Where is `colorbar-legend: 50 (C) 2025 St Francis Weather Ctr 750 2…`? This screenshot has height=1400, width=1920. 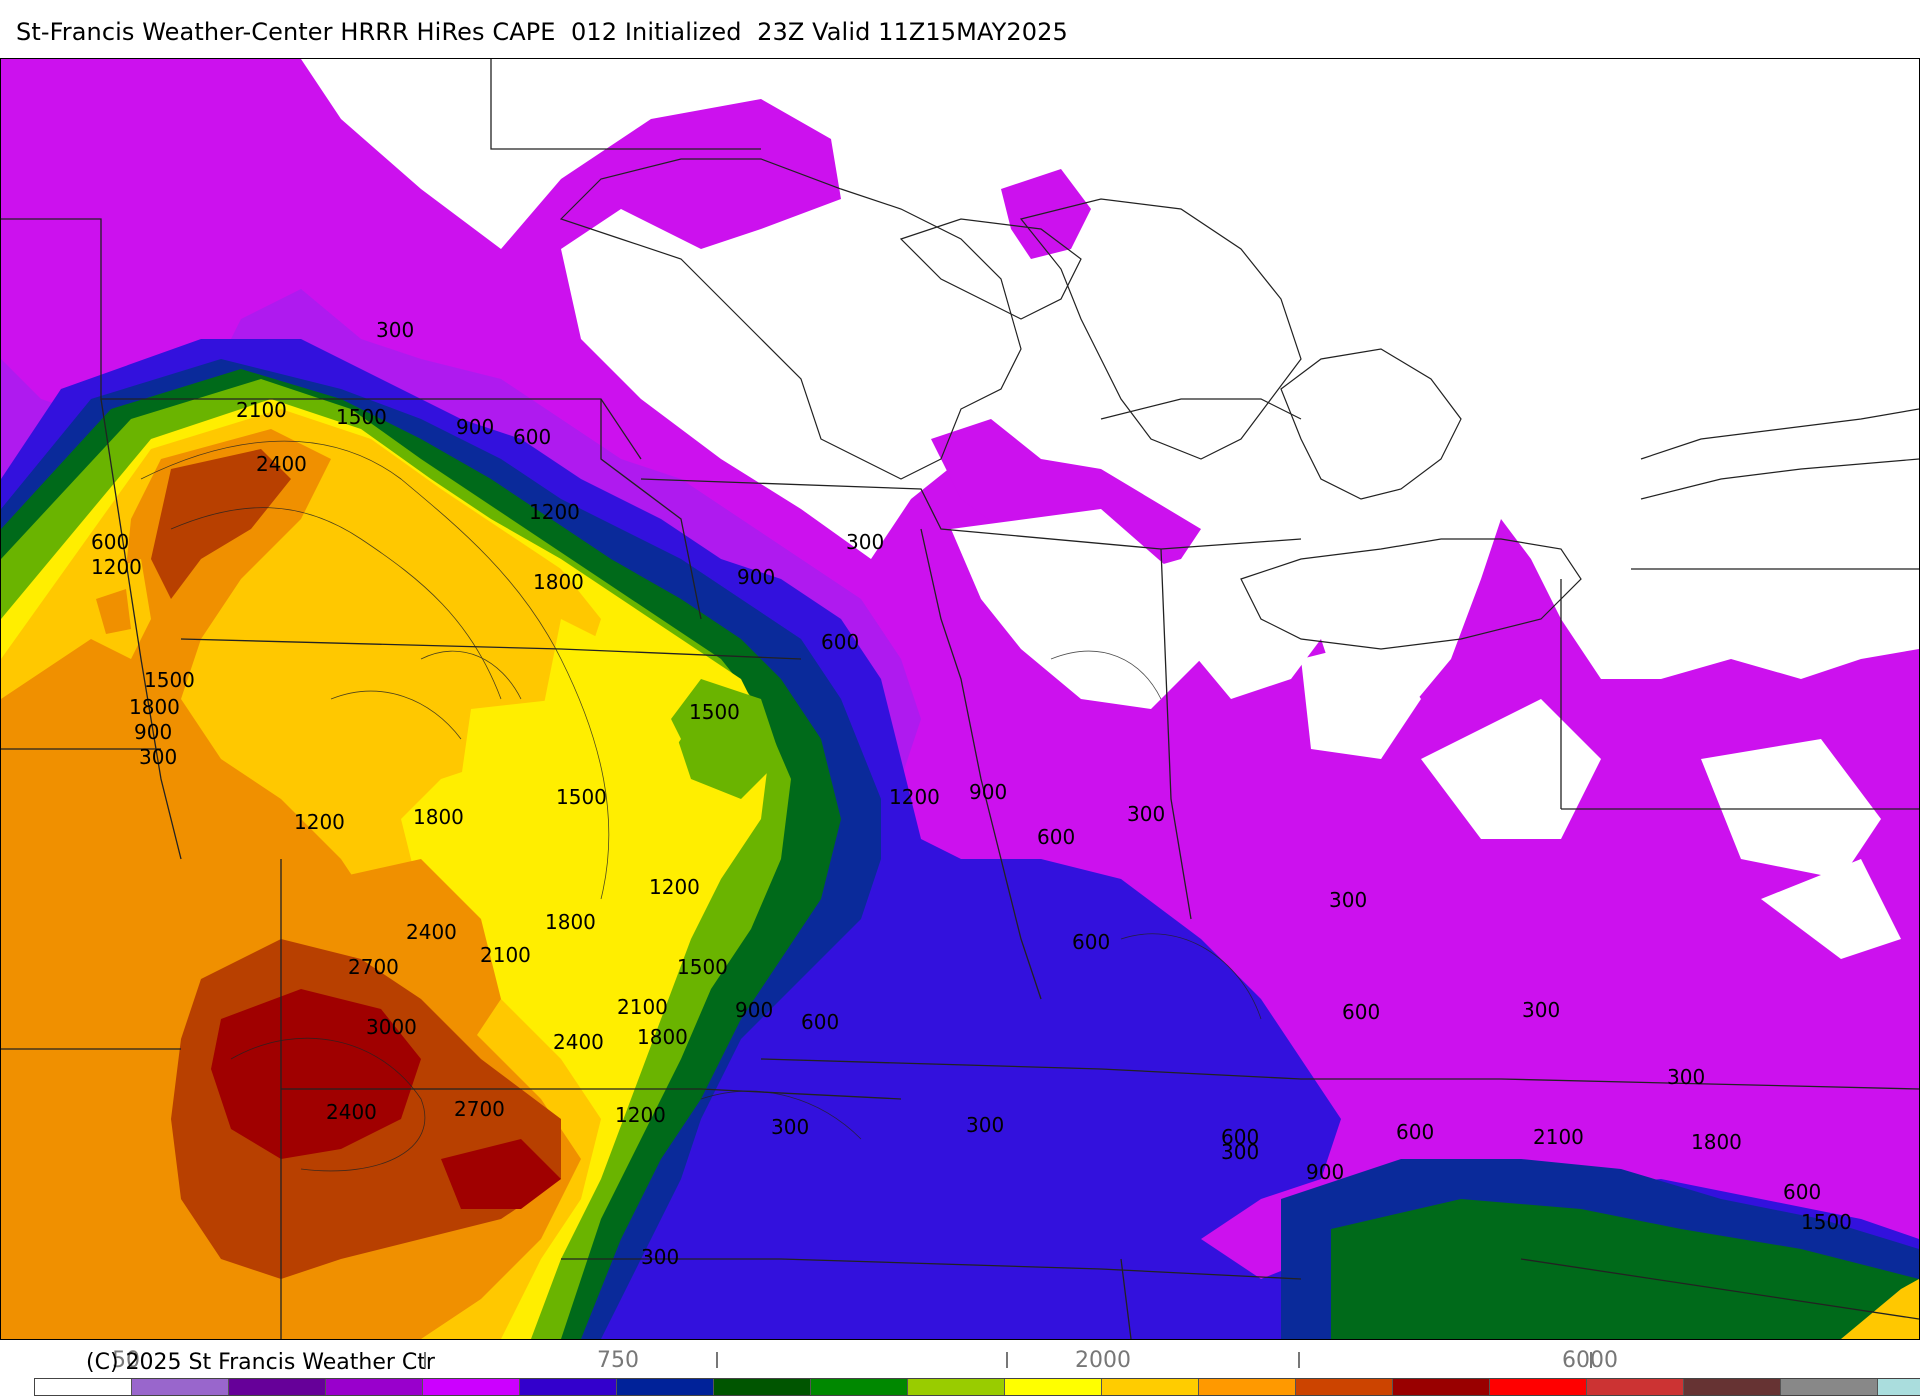 colorbar-legend: 50 (C) 2025 St Francis Weather Ctr 750 2… is located at coordinates (960, 1370).